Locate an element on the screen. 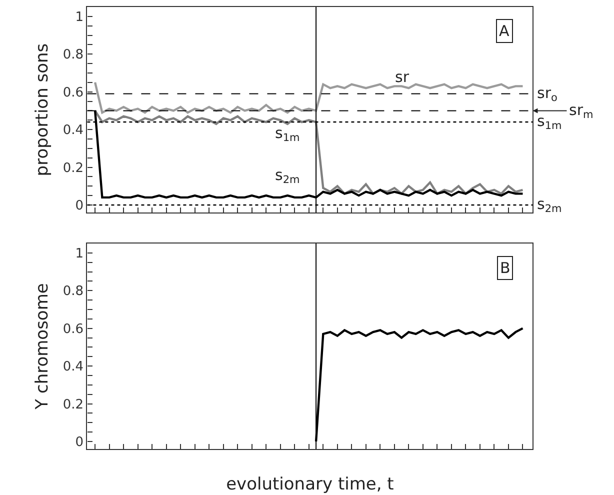  annotation: s$_{2m}$ is located at coordinates (287, 176).